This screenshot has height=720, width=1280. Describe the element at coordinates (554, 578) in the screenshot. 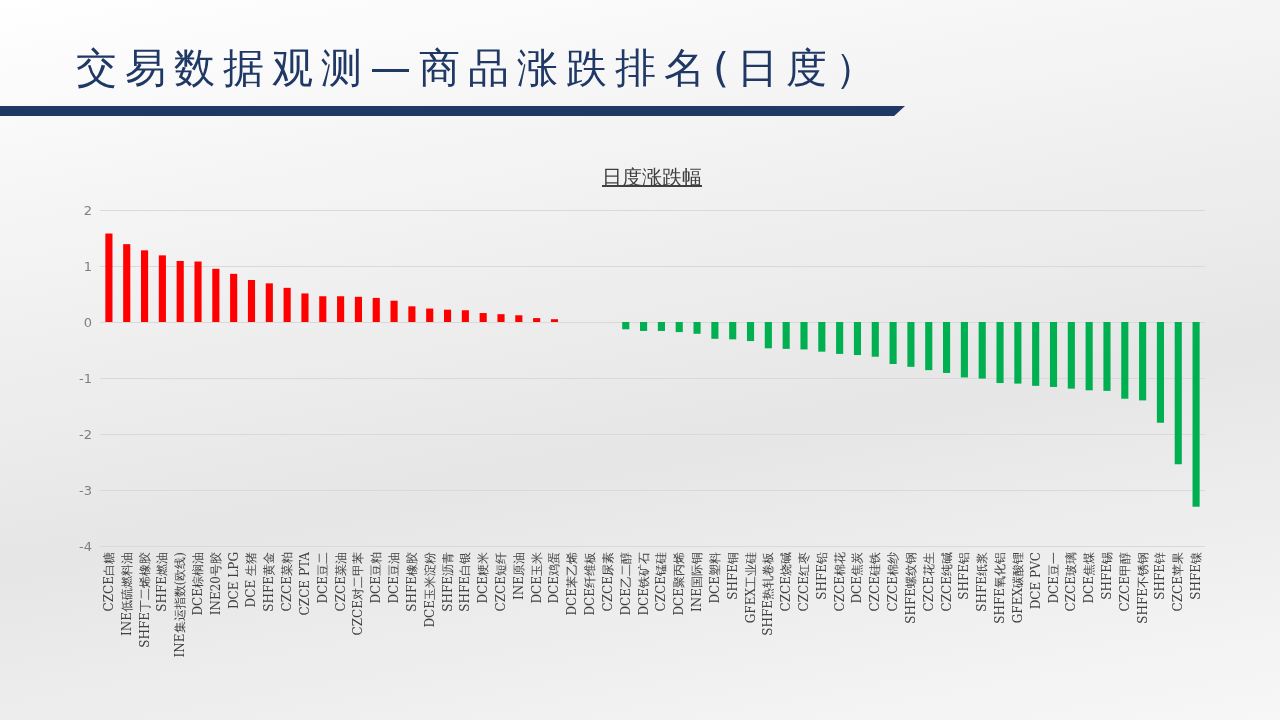

I see `x-tick-label: DCE鸡蛋` at that location.